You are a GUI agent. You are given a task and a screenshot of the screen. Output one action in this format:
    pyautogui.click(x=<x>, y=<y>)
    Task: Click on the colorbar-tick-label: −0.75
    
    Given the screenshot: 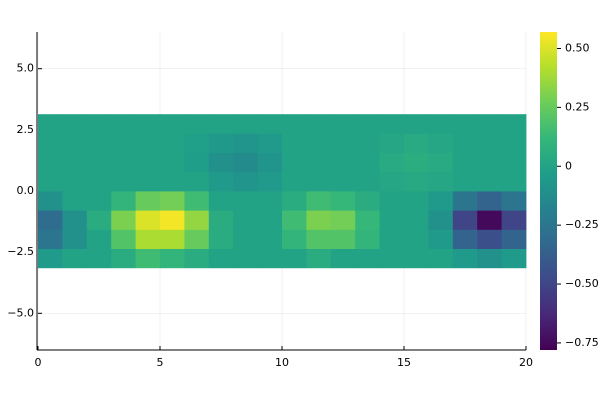 What is the action you would take?
    pyautogui.click(x=582, y=342)
    